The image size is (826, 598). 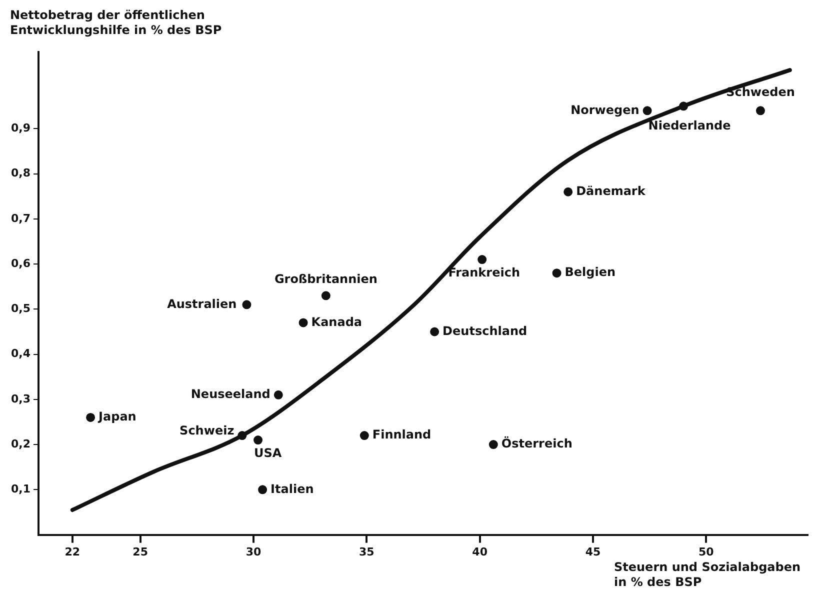 I want to click on annotation: Dänemark, so click(x=611, y=191).